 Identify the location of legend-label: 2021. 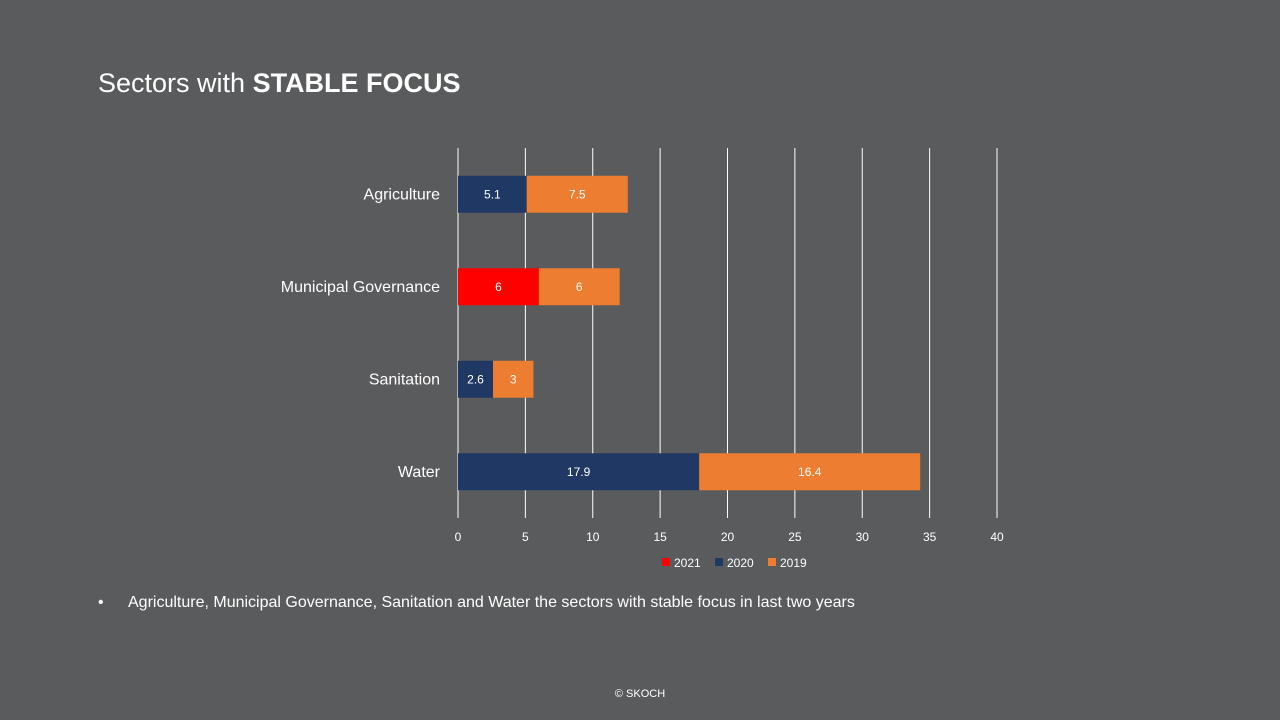
(687, 563).